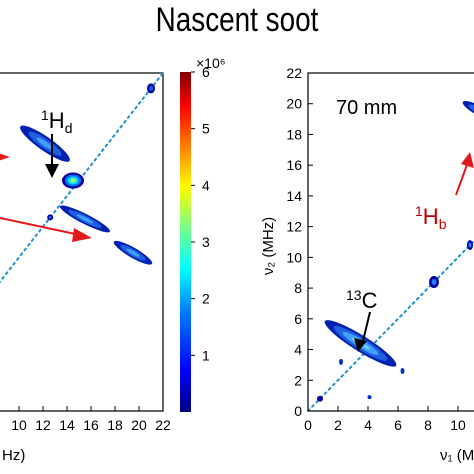  What do you see at coordinates (360, 345) in the screenshot?
I see `annotation-13c-arrowhead` at bounding box center [360, 345].